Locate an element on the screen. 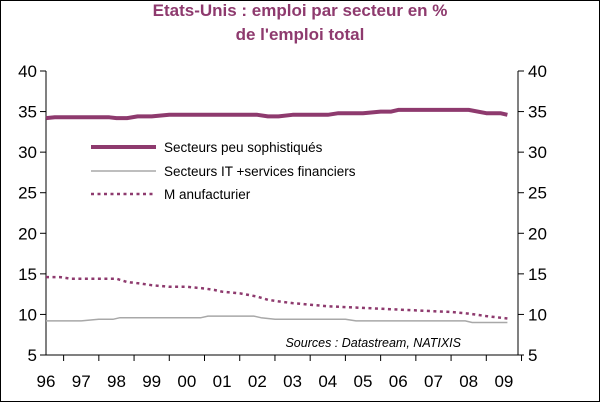 This screenshot has height=402, width=600. y2-tick-label: 5 is located at coordinates (532, 355).